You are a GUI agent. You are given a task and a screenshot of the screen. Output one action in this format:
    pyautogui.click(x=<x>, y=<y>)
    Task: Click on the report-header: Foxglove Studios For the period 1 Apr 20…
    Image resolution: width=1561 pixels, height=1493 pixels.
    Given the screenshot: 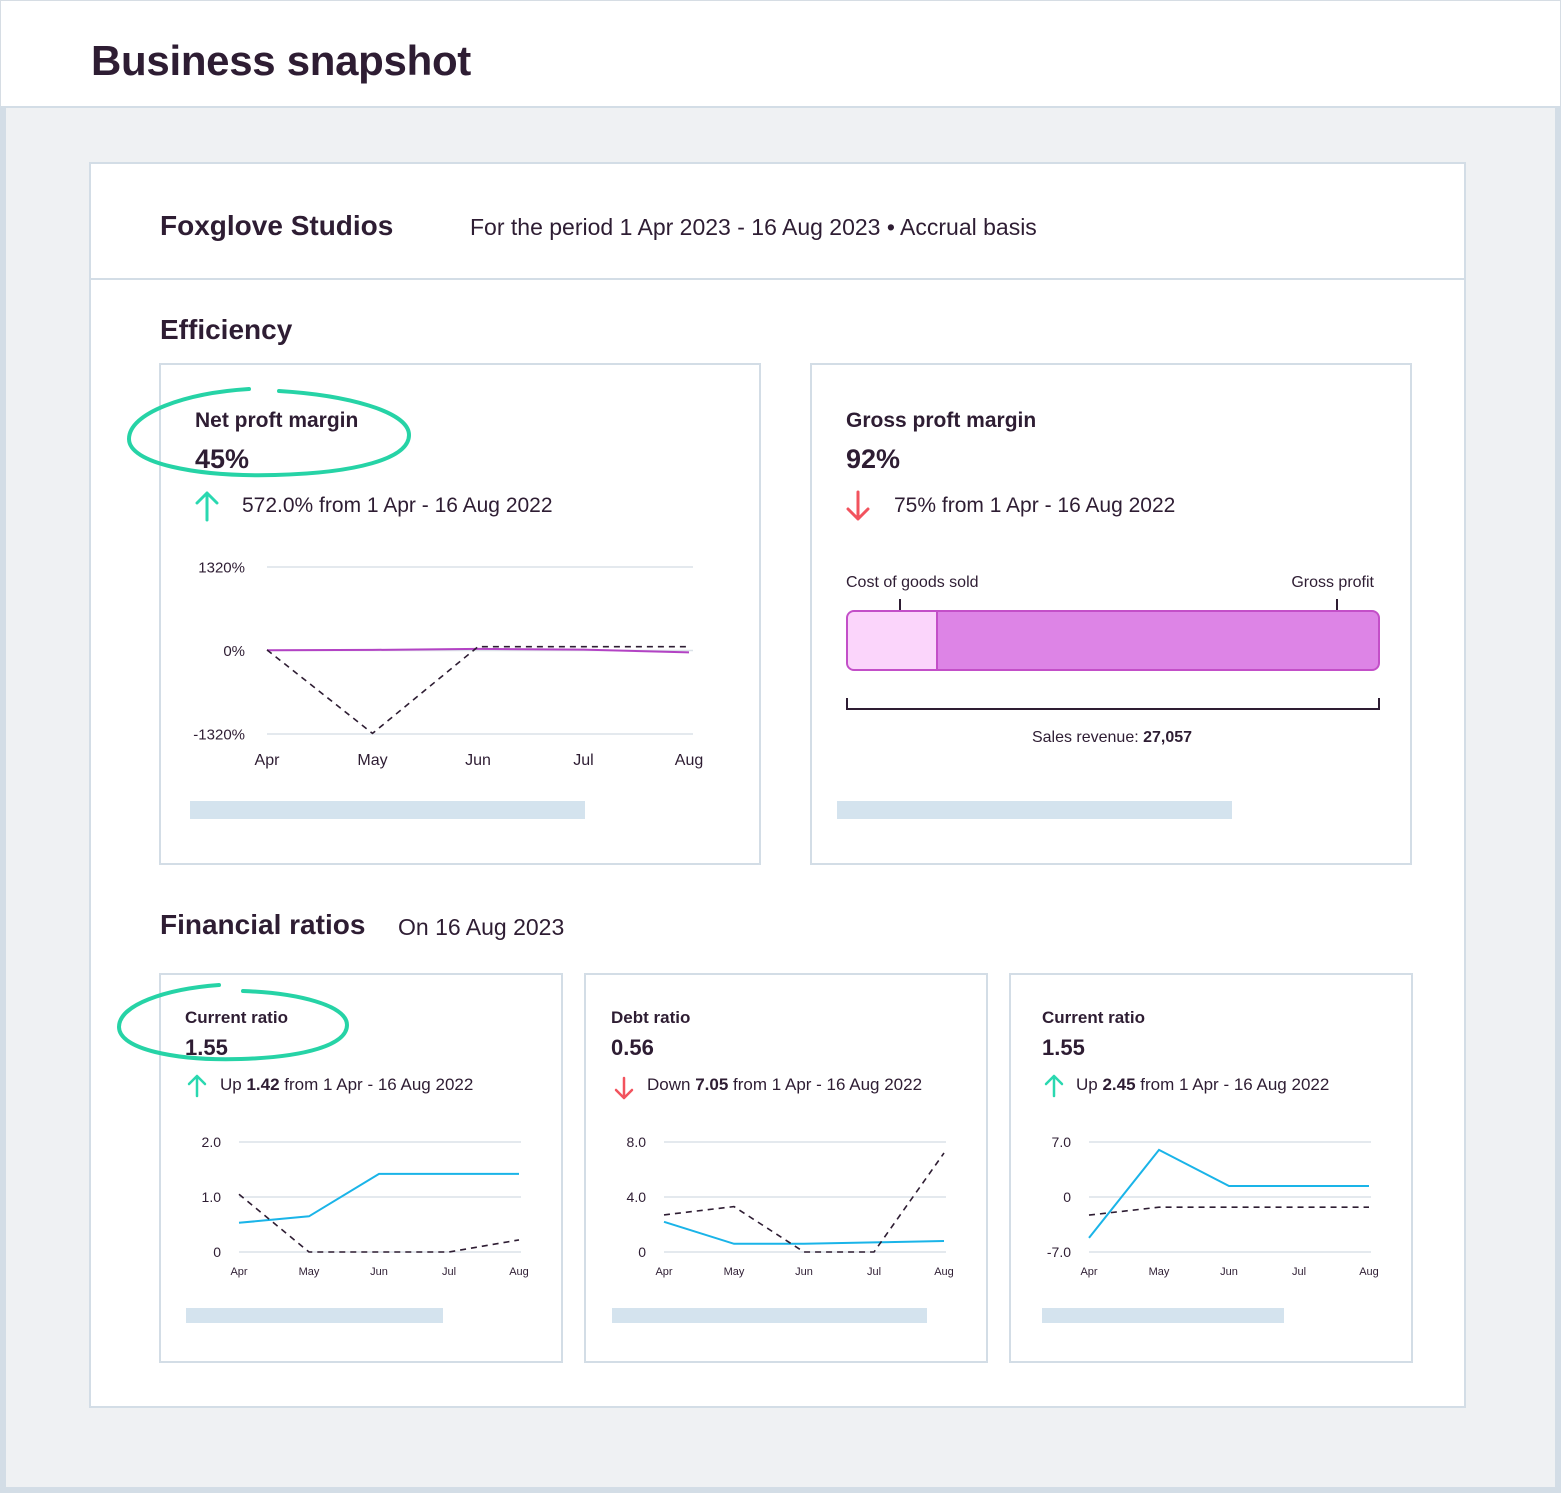 What is the action you would take?
    pyautogui.click(x=777, y=222)
    